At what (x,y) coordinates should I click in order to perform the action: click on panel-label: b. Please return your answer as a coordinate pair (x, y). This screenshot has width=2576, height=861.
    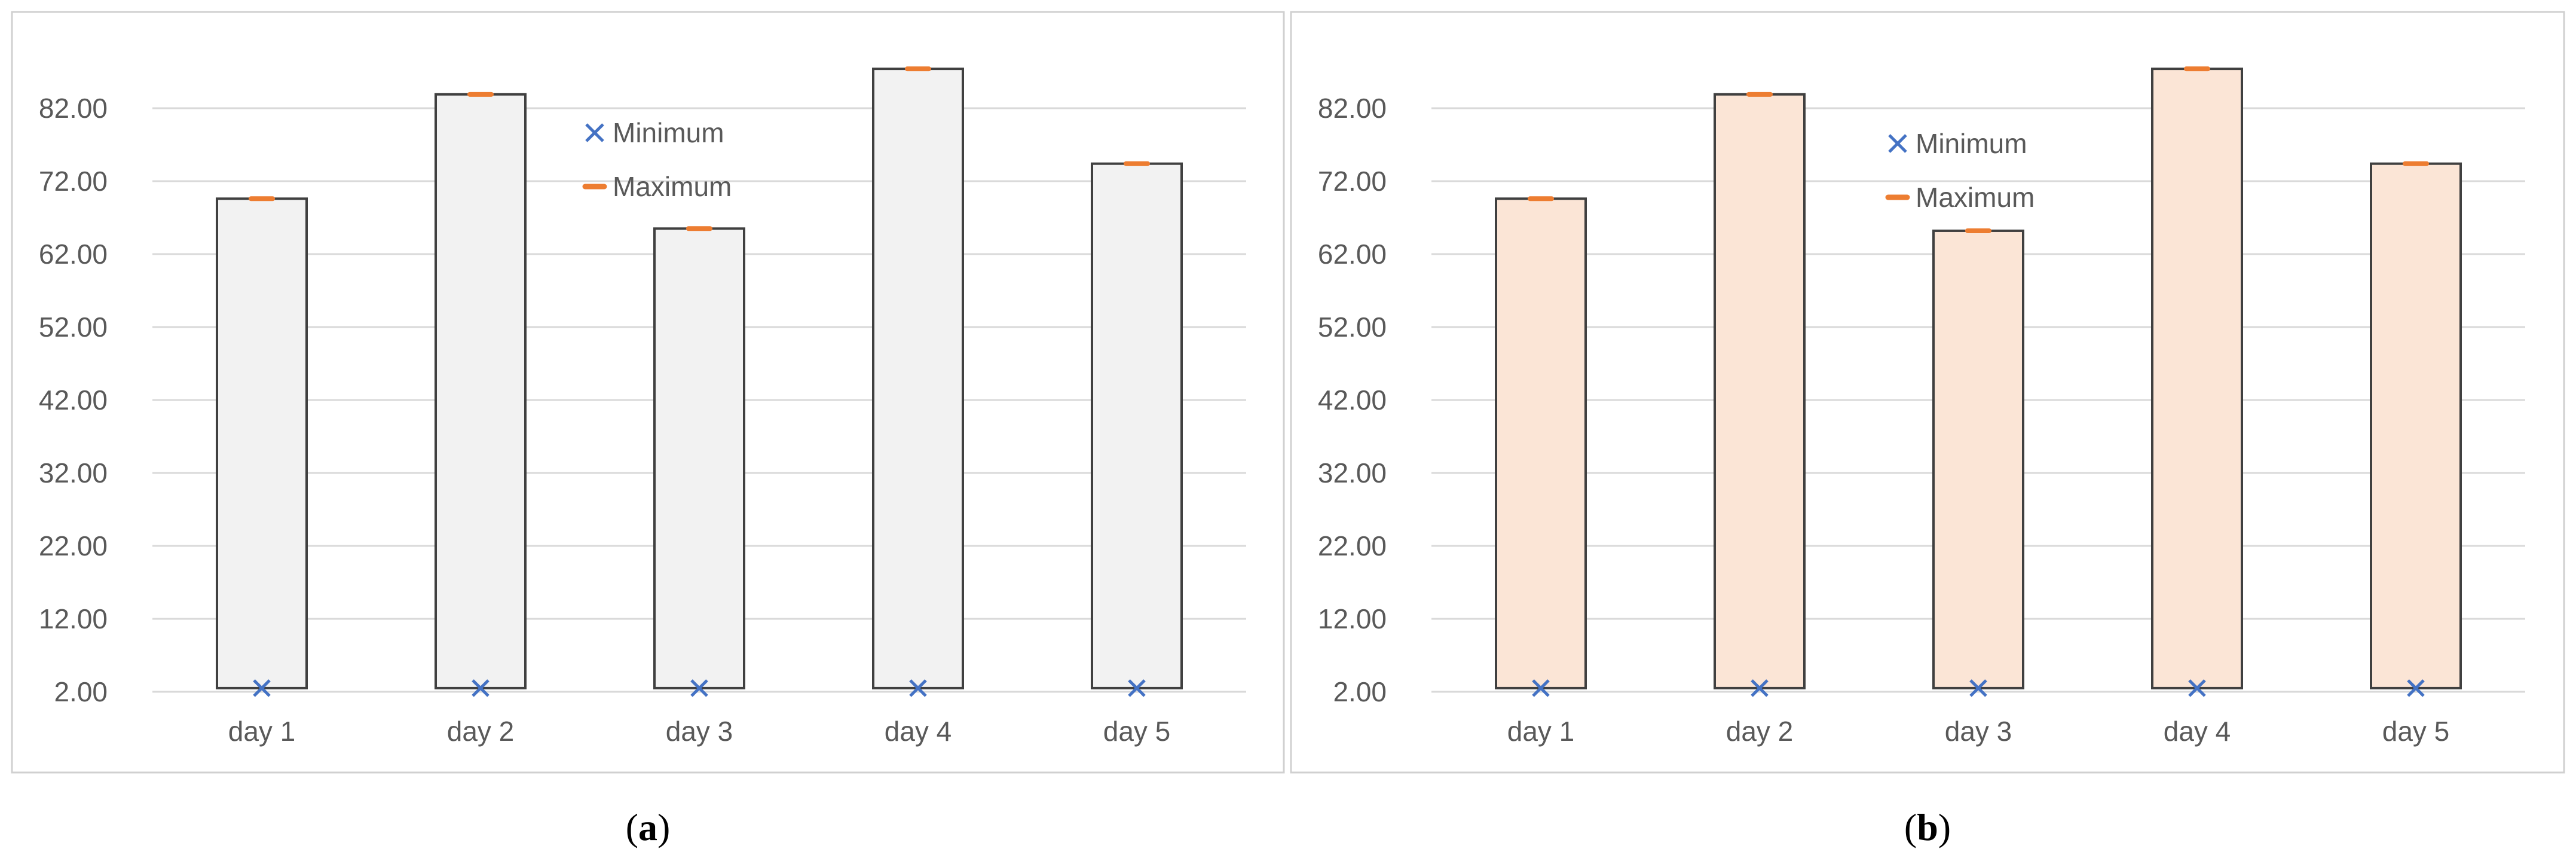
    Looking at the image, I should click on (1927, 827).